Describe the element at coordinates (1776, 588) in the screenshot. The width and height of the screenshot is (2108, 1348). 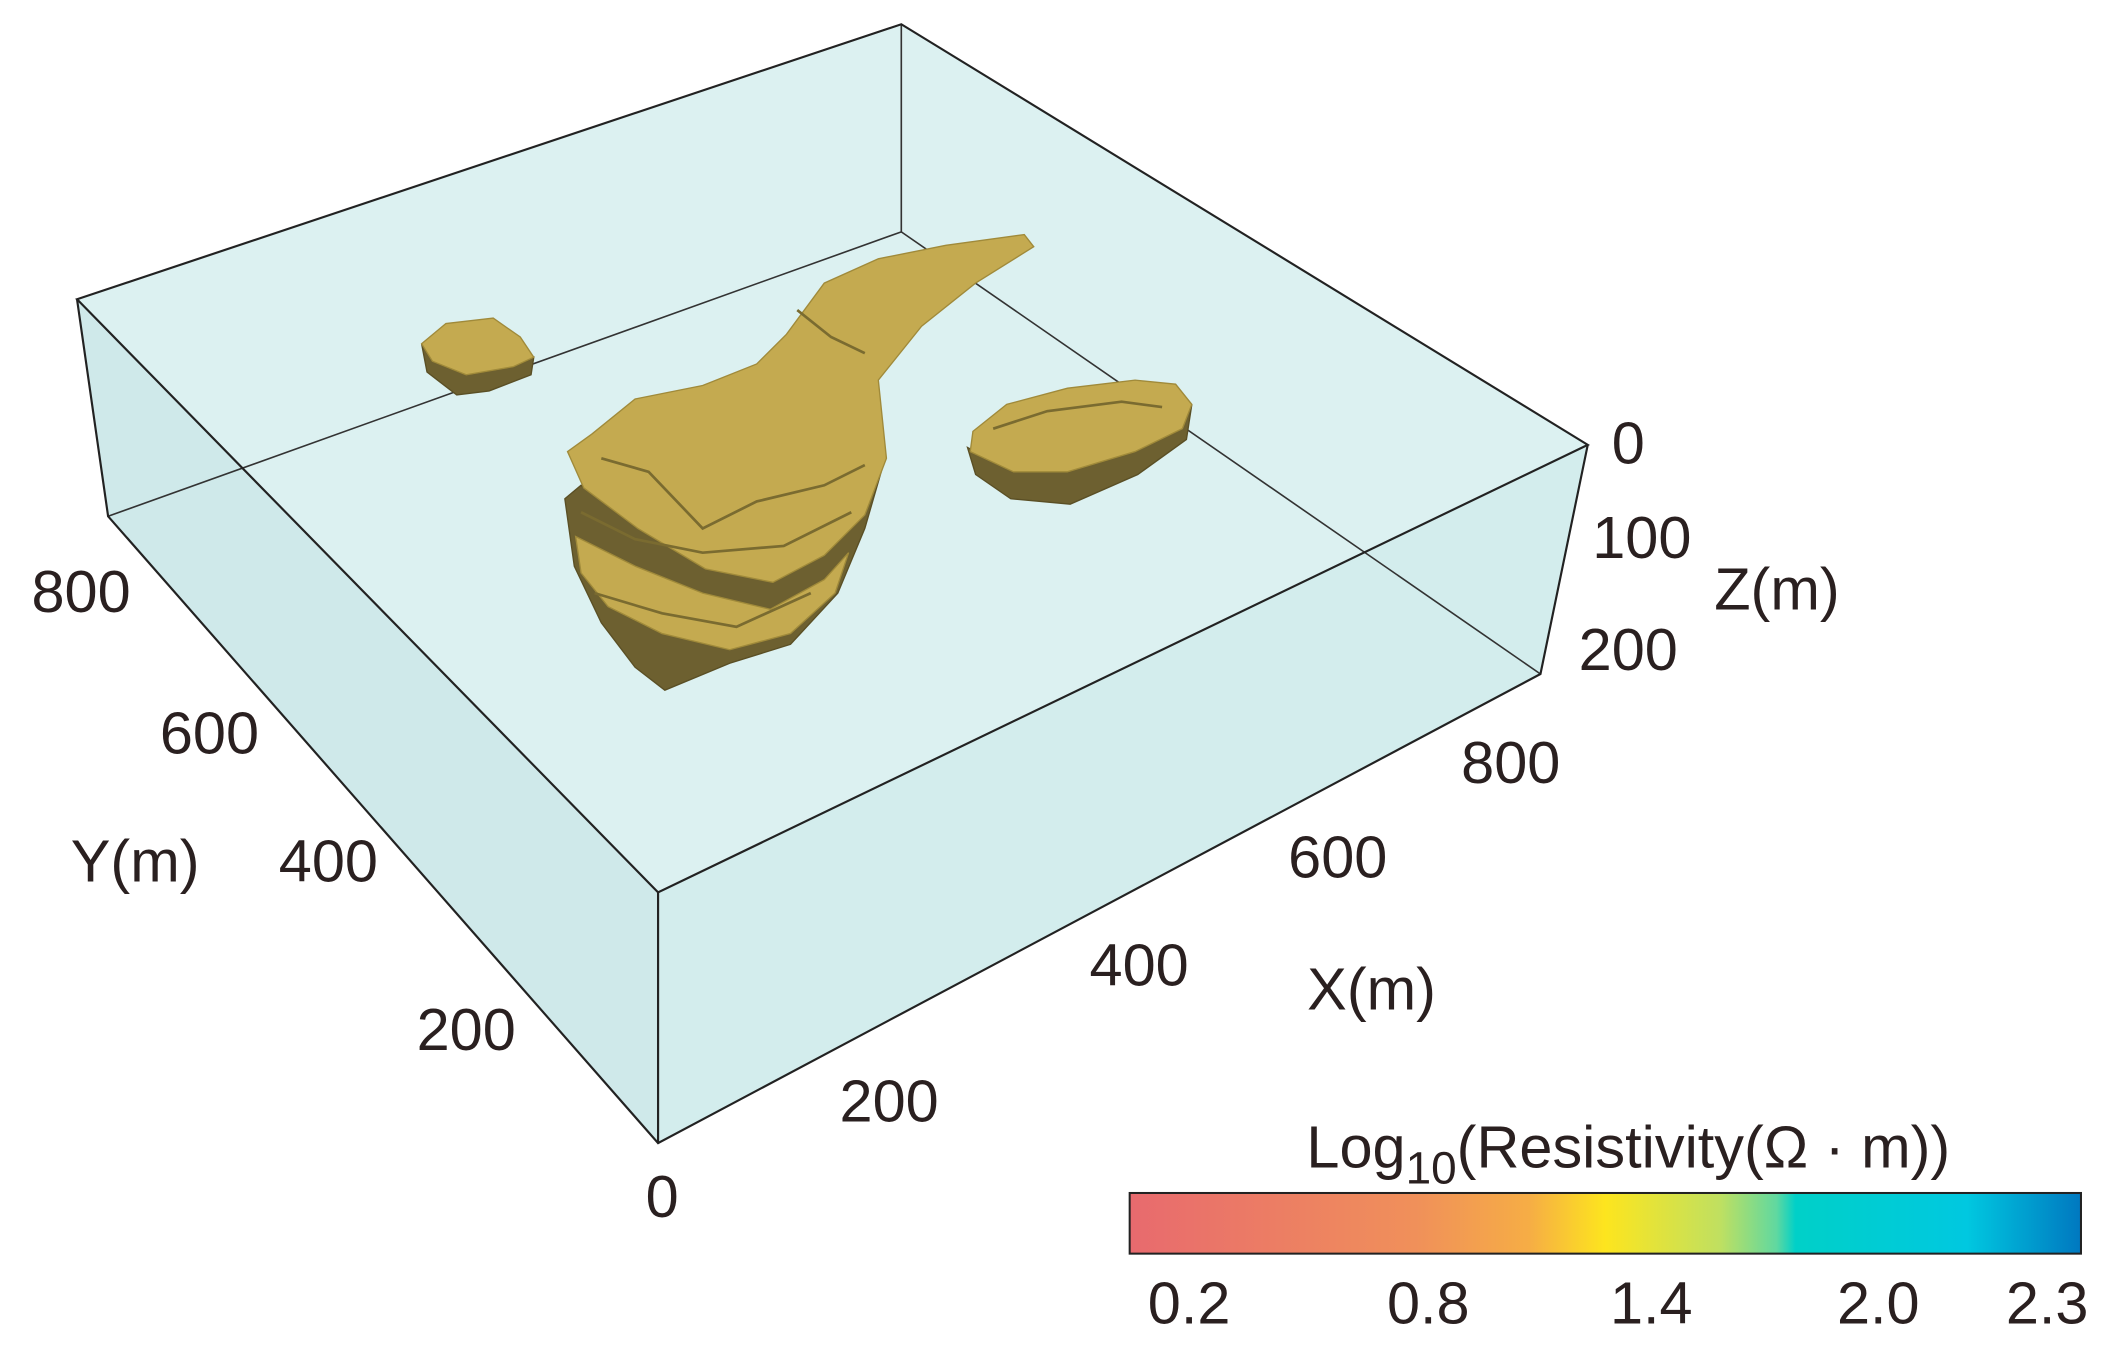
I see `z-axis-label: Z(m)` at that location.